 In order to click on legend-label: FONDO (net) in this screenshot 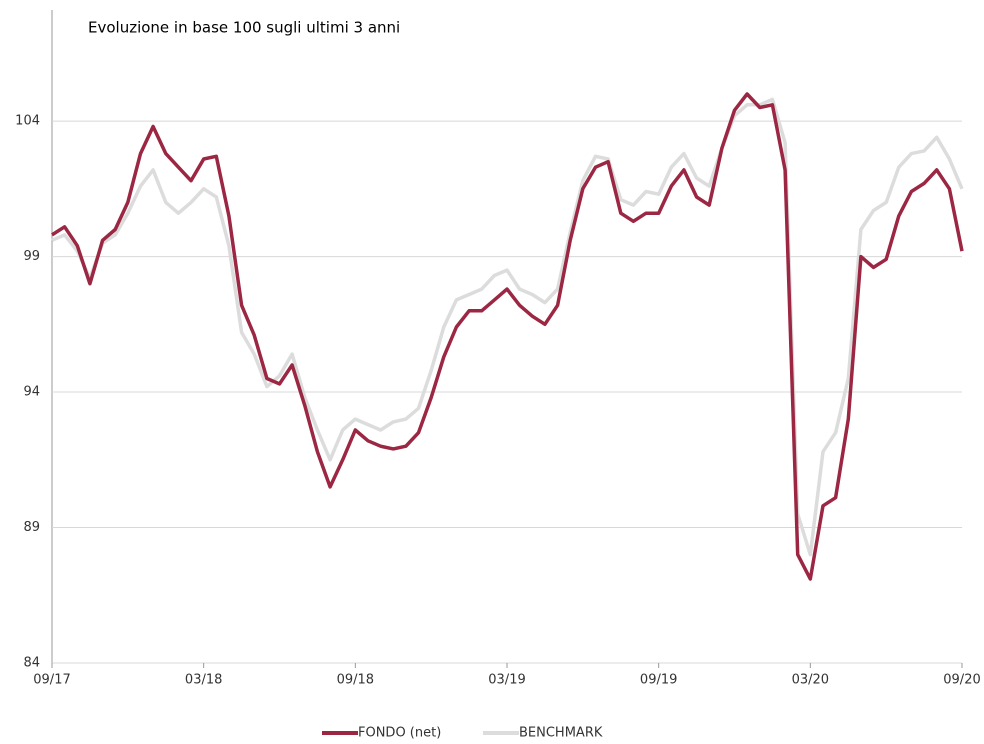, I will do `click(399, 733)`.